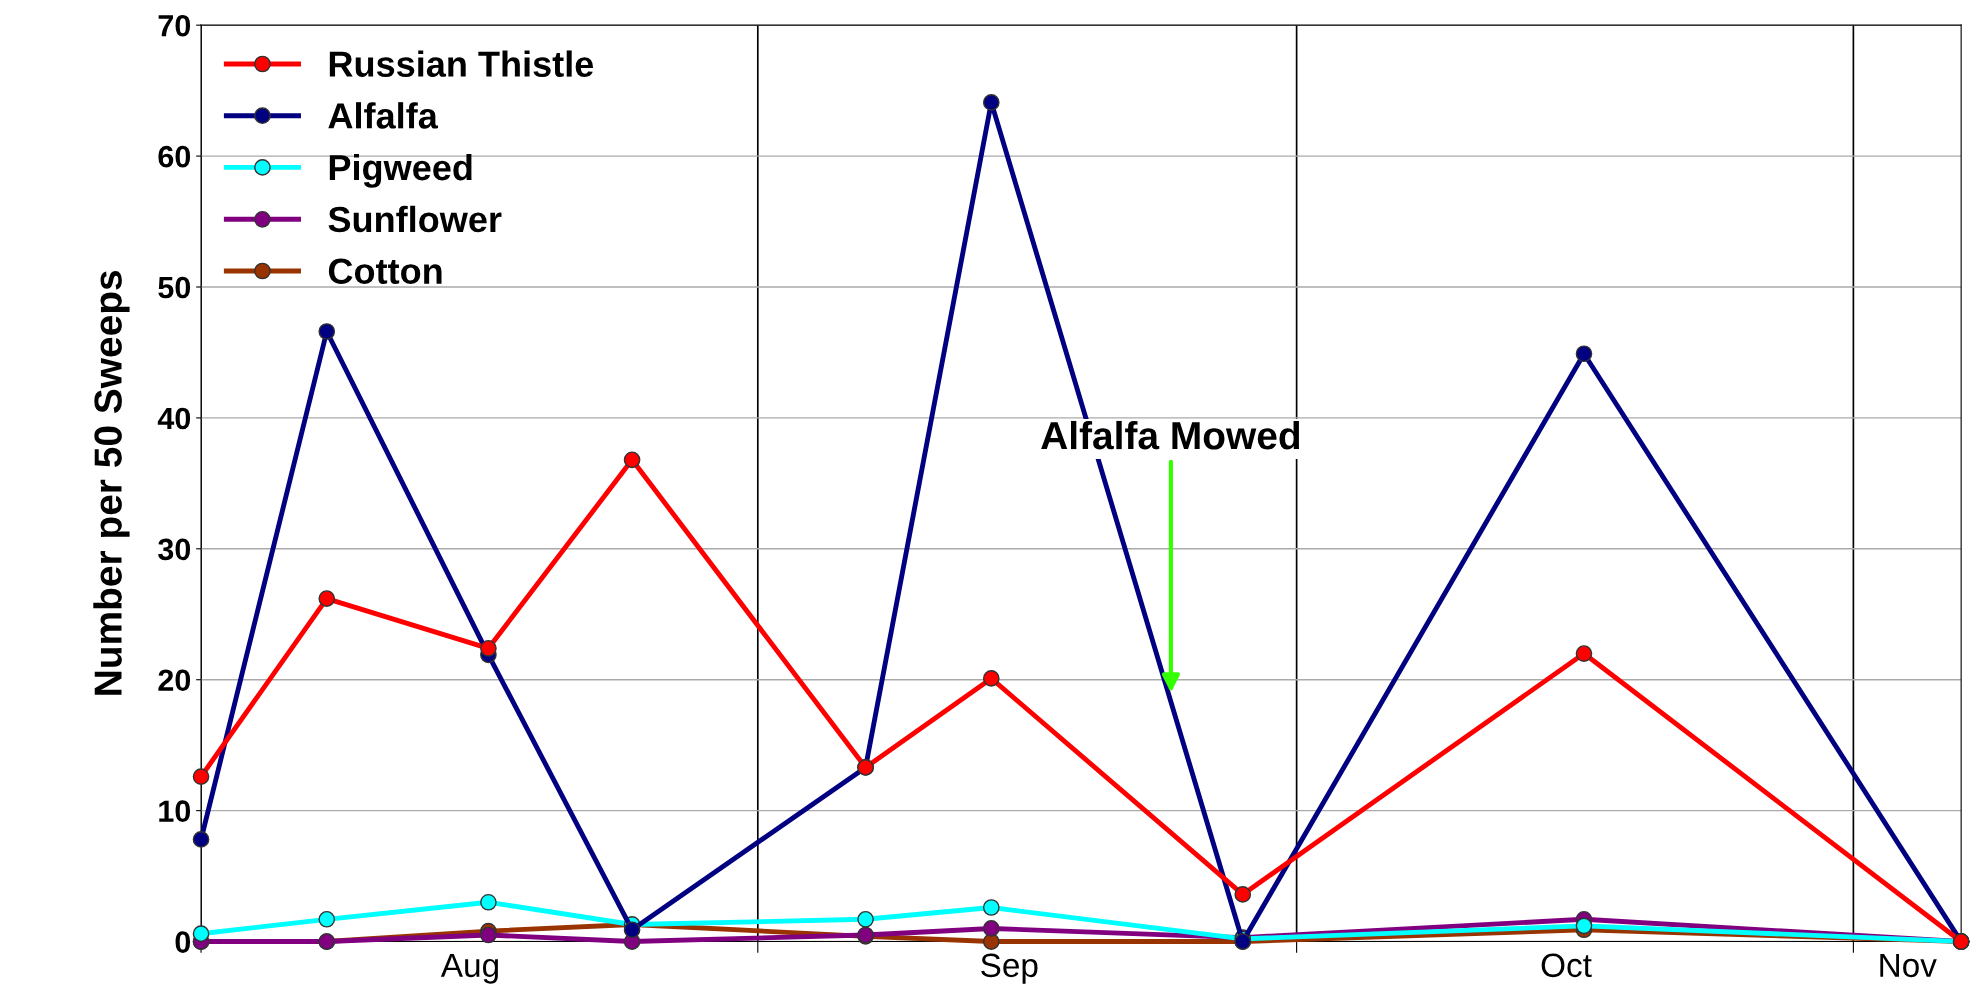  Describe the element at coordinates (461, 63) in the screenshot. I see `legend-label: Russian Thistle` at that location.